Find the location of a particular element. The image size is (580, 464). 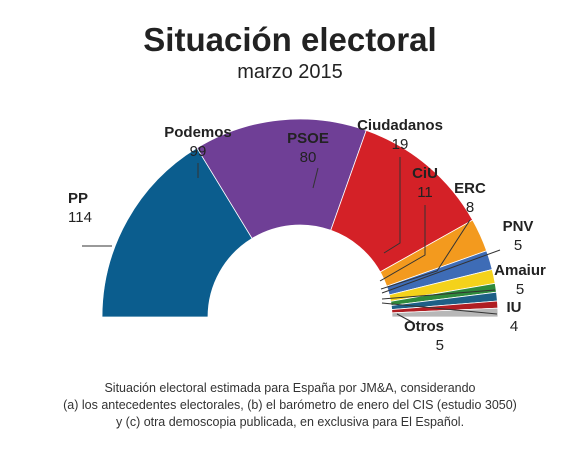

leader-line-pnv is located at coordinates (441, 271).